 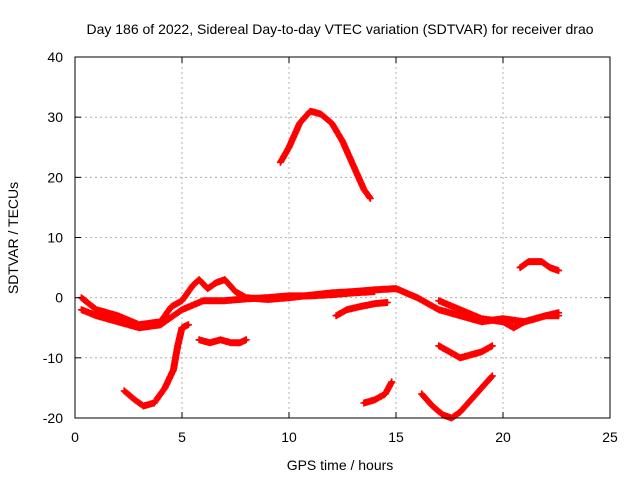 I want to click on y-tick-label: 40, so click(x=55, y=57).